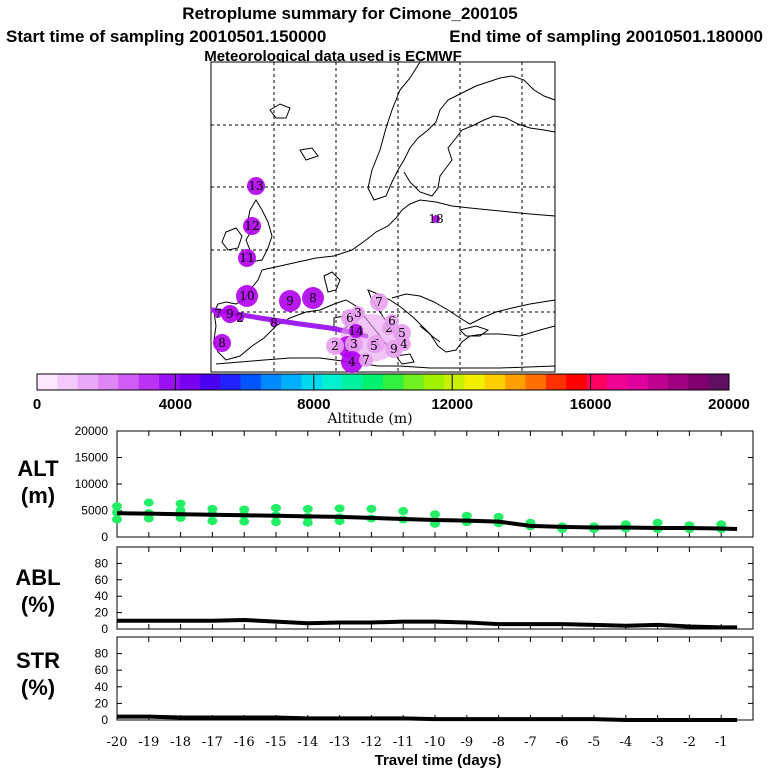  I want to click on start-sampling-time: Start time of sampling 20010501.150000, so click(166, 36).